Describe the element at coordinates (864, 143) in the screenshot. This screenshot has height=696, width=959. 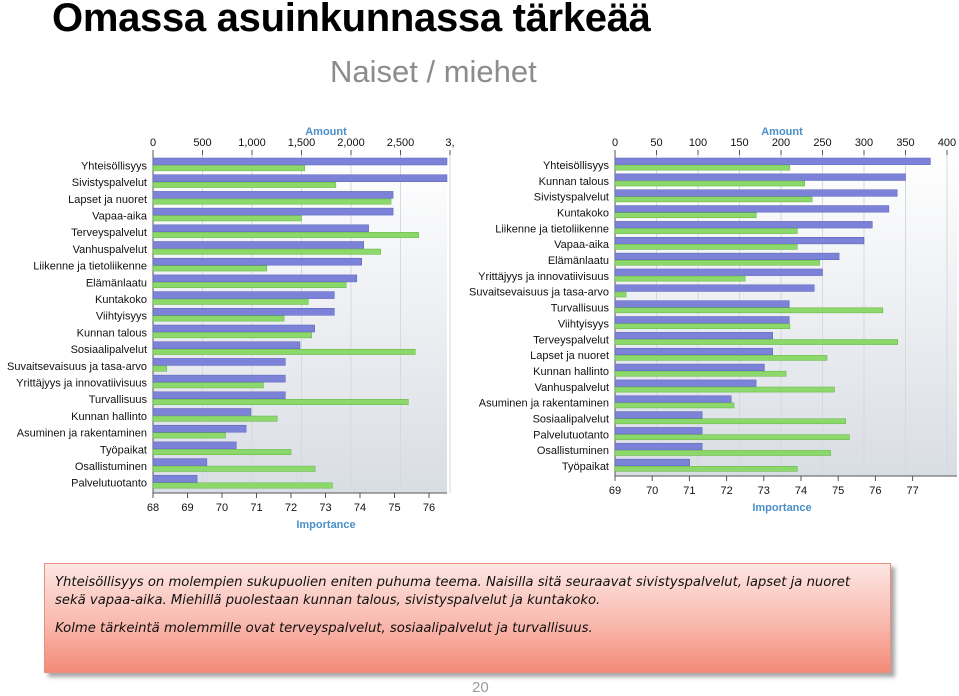
I see `top-tick-label: 300` at that location.